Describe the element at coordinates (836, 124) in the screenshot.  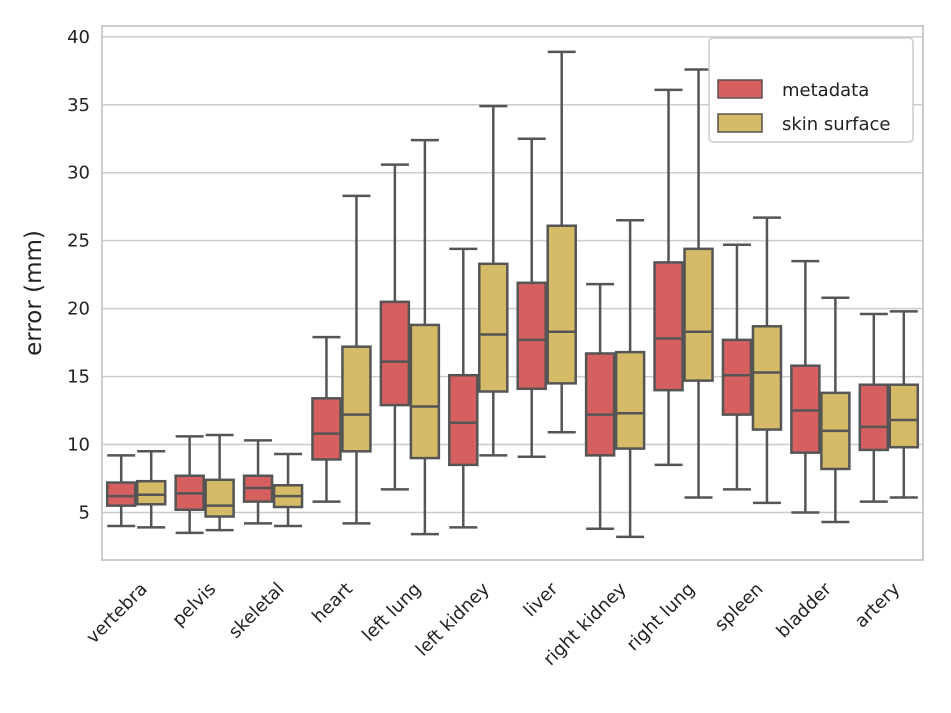
I see `legend-label-skin-surface: skin surface` at that location.